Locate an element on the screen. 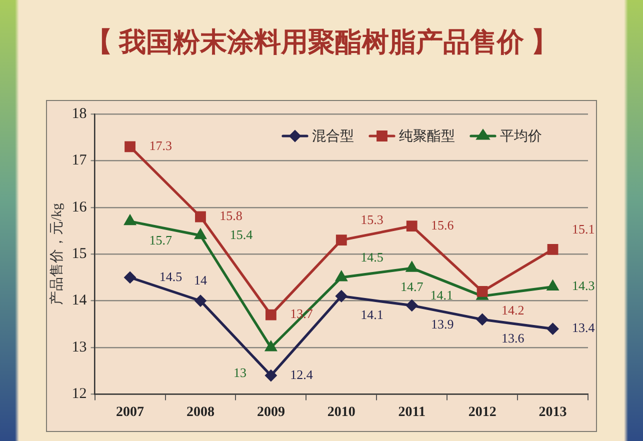  legend-label: 混合型 is located at coordinates (333, 136).